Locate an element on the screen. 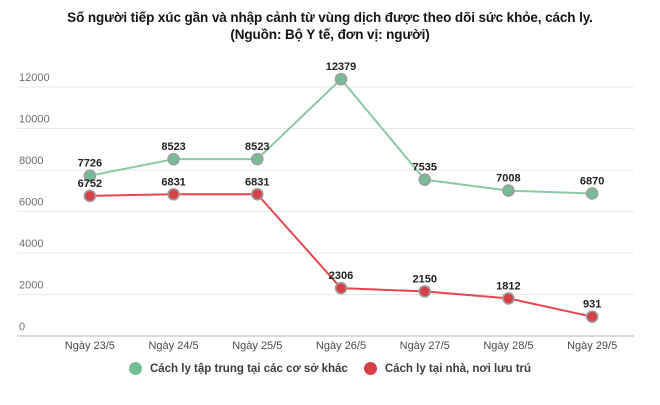 This screenshot has height=405, width=660. data-point-label: 931 is located at coordinates (592, 305).